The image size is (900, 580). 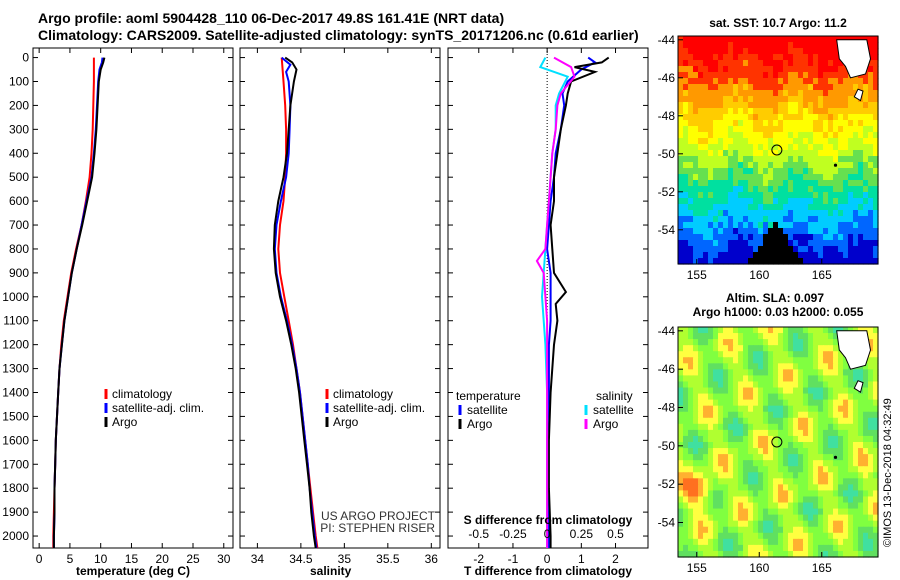 I want to click on depth-tick-label: 2000, so click(x=15, y=536).